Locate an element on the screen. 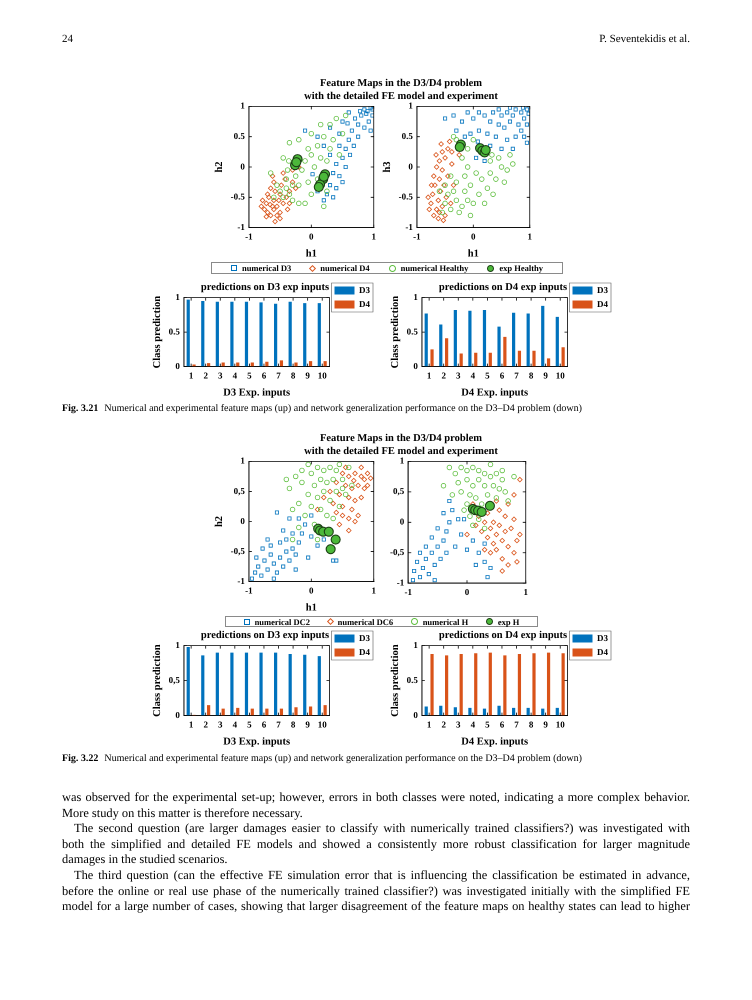  text: The third question (can the effective FE simulation error that is influencing the classification be estimated in advance, is located at coordinates (381, 876).